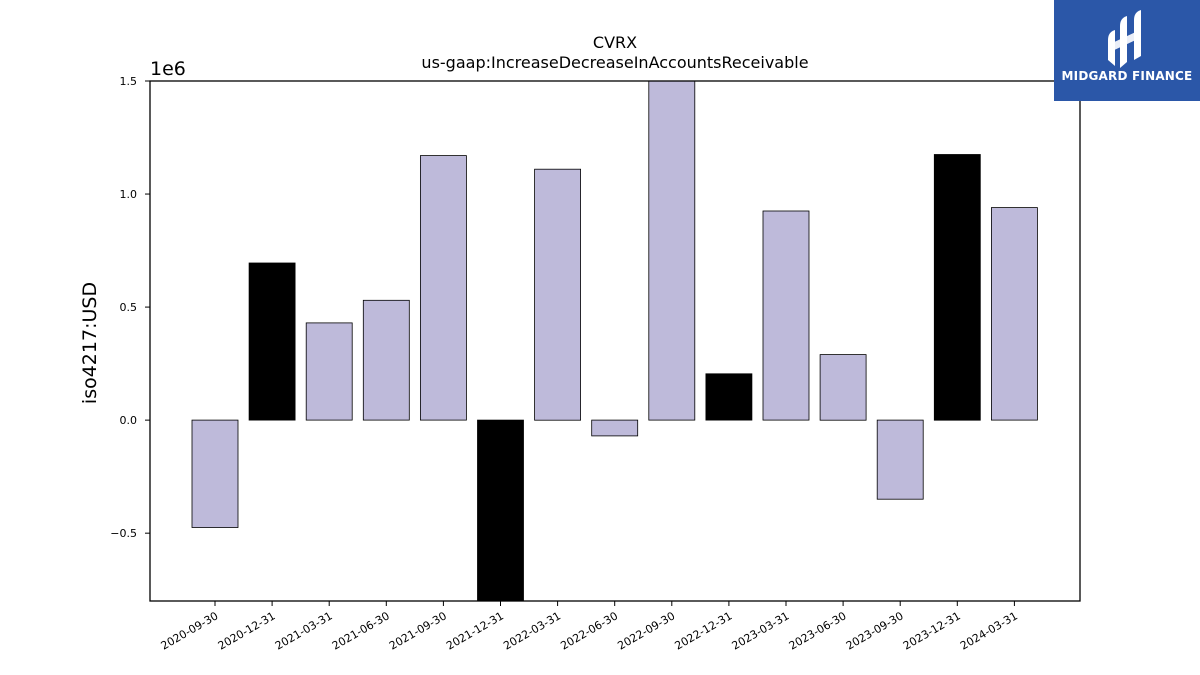  Describe the element at coordinates (190, 630) in the screenshot. I see `x-tick-label: 2020-09-30` at that location.